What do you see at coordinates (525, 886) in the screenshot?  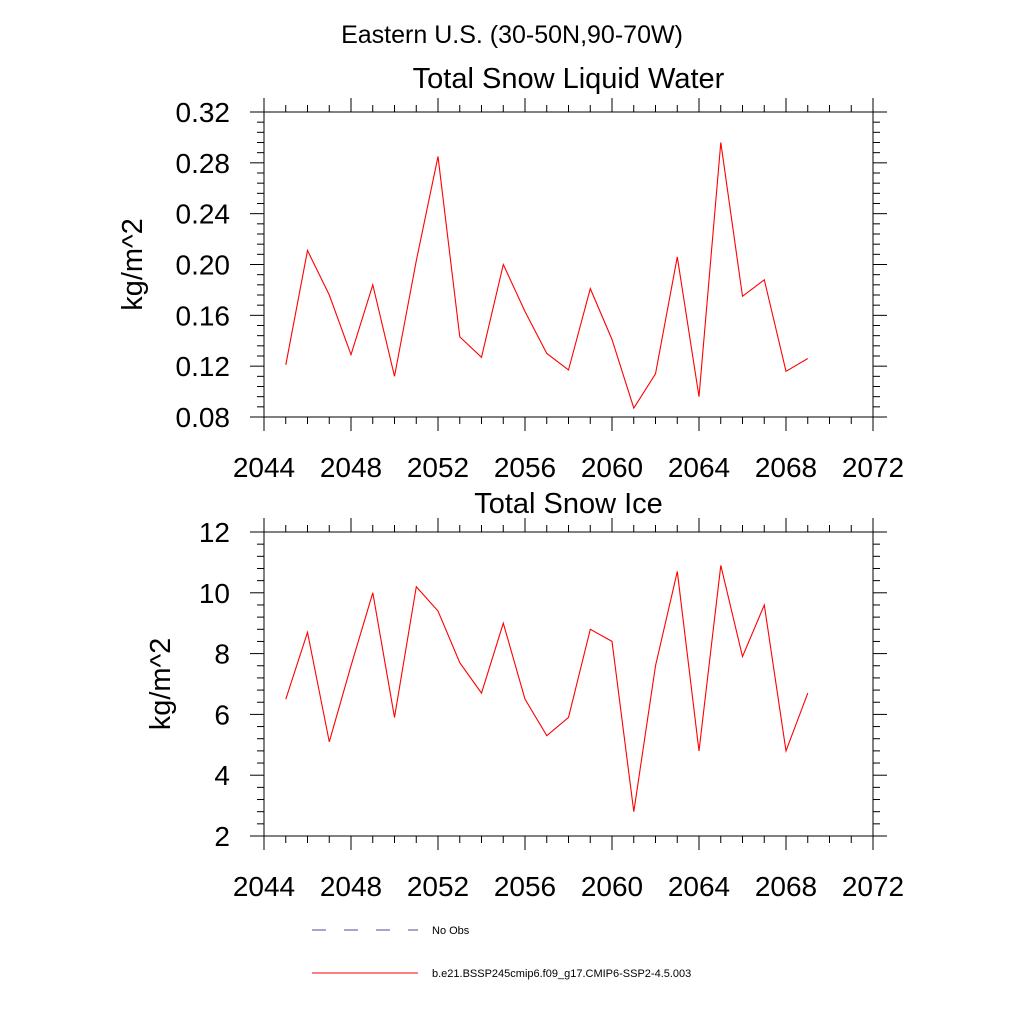 I see `chart-1-x-tick-label: 2056` at bounding box center [525, 886].